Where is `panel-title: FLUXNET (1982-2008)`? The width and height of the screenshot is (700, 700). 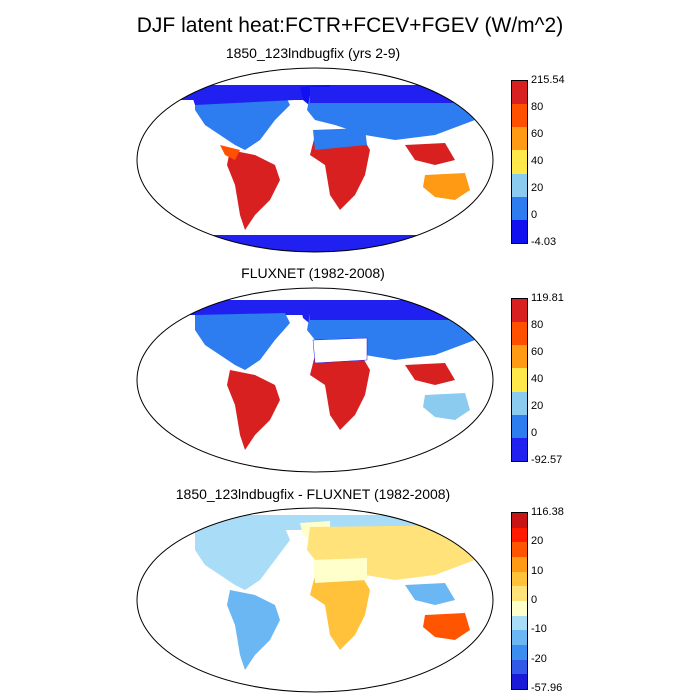
panel-title: FLUXNET (1982-2008) is located at coordinates (313, 273).